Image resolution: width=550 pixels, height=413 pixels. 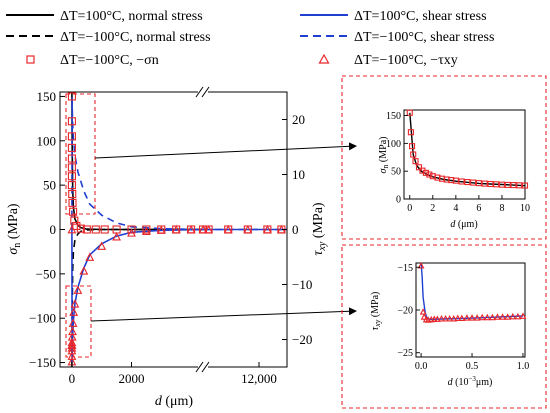 I want to click on inset-x-tick-label: 0, so click(x=409, y=208).